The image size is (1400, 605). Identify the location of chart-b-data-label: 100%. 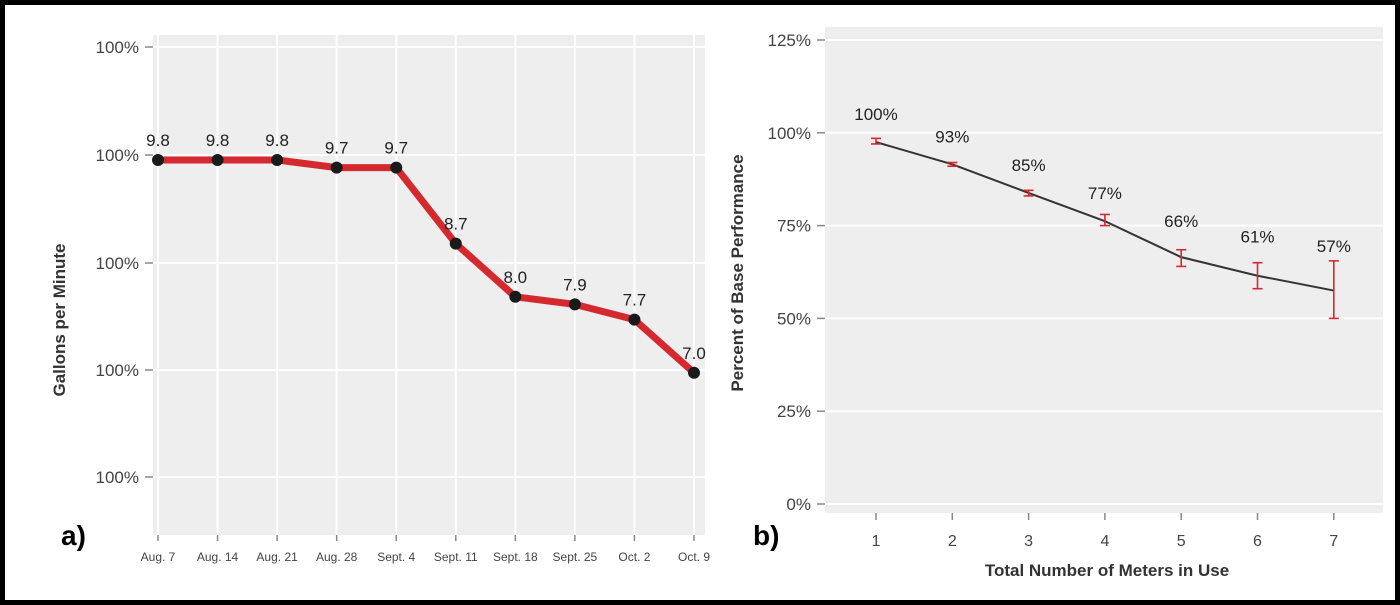
(875, 114).